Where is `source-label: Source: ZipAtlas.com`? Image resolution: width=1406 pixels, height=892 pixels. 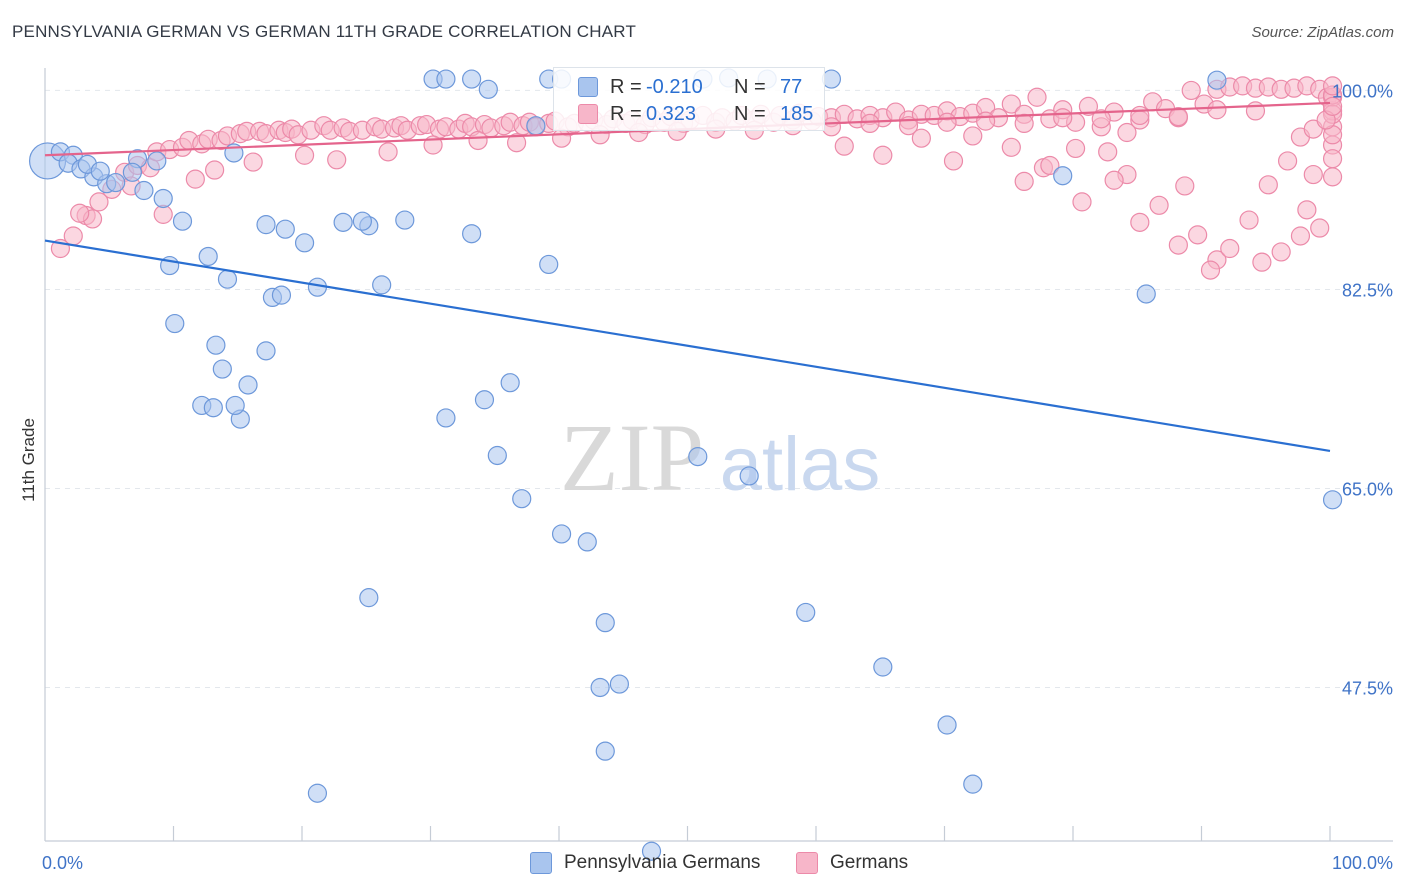 source-label: Source: ZipAtlas.com is located at coordinates (1322, 32).